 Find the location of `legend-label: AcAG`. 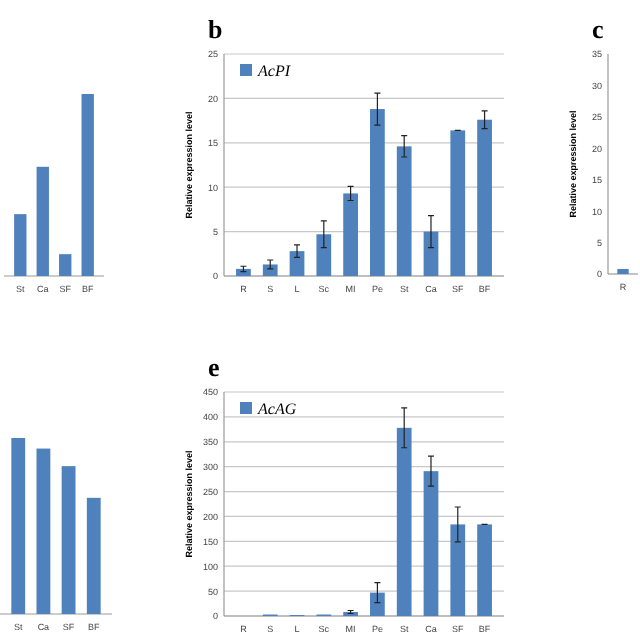

legend-label: AcAG is located at coordinates (276, 409).